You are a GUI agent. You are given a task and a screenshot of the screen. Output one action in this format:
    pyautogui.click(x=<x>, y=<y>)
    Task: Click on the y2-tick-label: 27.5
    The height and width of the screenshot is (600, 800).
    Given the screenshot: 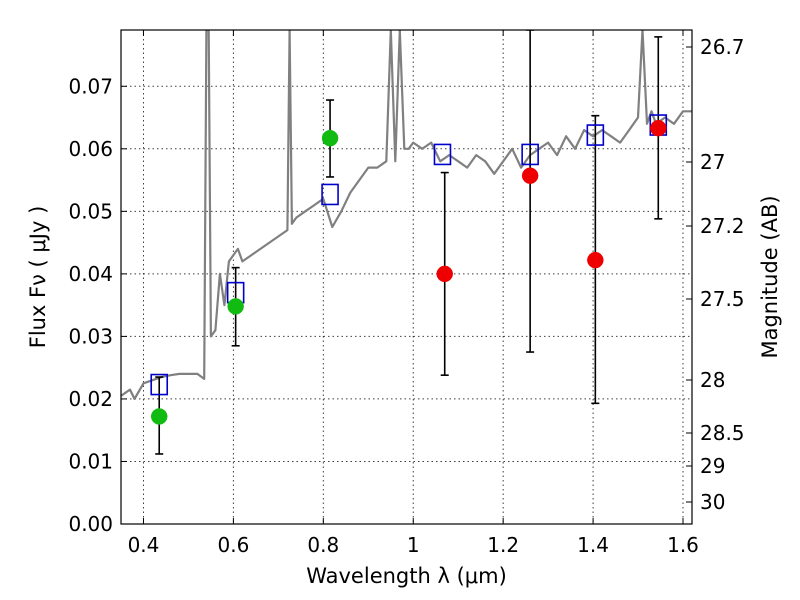 What is the action you would take?
    pyautogui.click(x=722, y=299)
    